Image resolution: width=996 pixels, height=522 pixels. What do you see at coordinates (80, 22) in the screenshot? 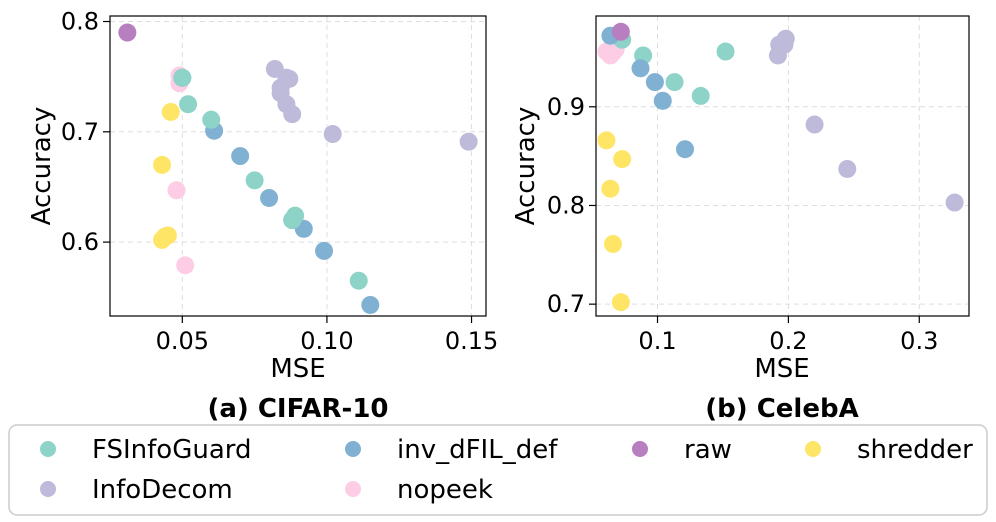
I see `y-tick-label-cifar10: 0.8` at bounding box center [80, 22].